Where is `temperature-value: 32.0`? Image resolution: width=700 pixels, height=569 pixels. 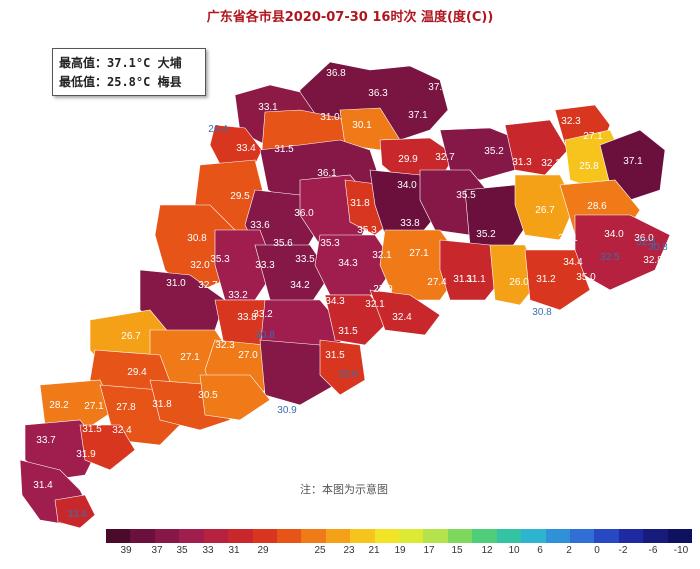 temperature-value: 32.0 is located at coordinates (200, 265).